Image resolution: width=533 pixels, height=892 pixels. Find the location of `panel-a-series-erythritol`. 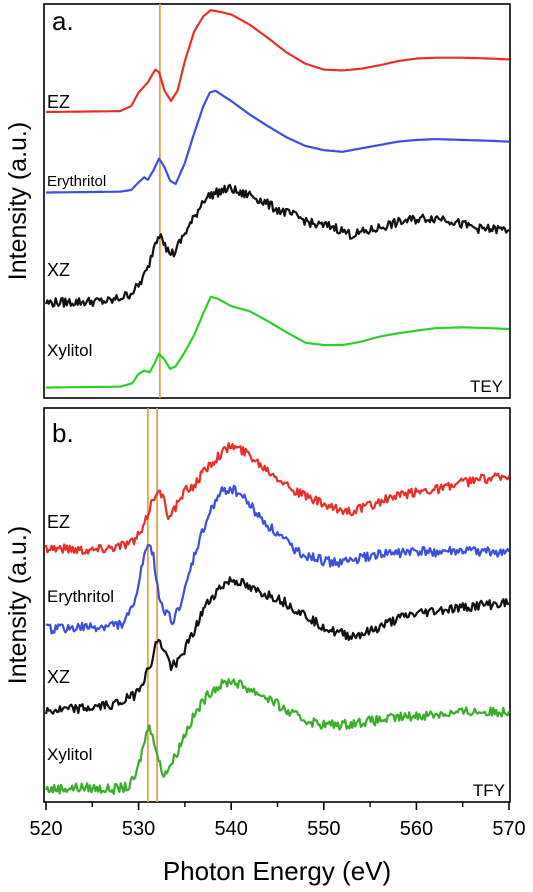

panel-a-series-erythritol is located at coordinates (278, 141).